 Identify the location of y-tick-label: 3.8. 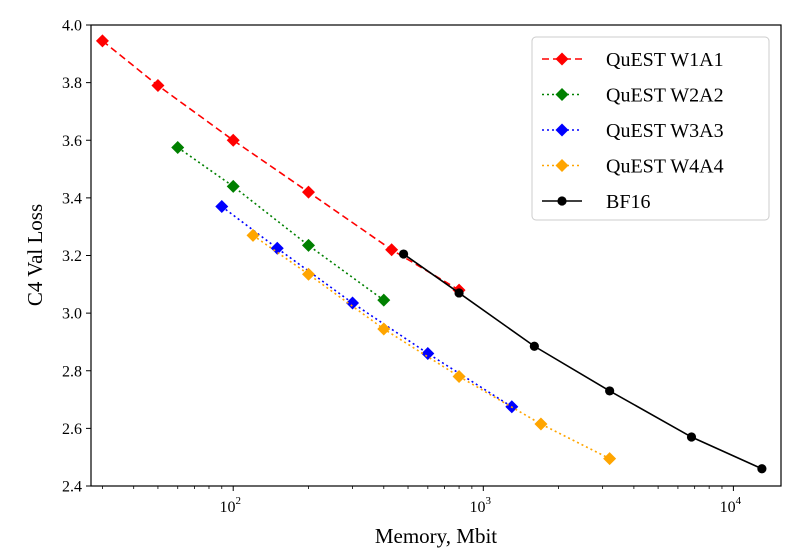
(72, 83).